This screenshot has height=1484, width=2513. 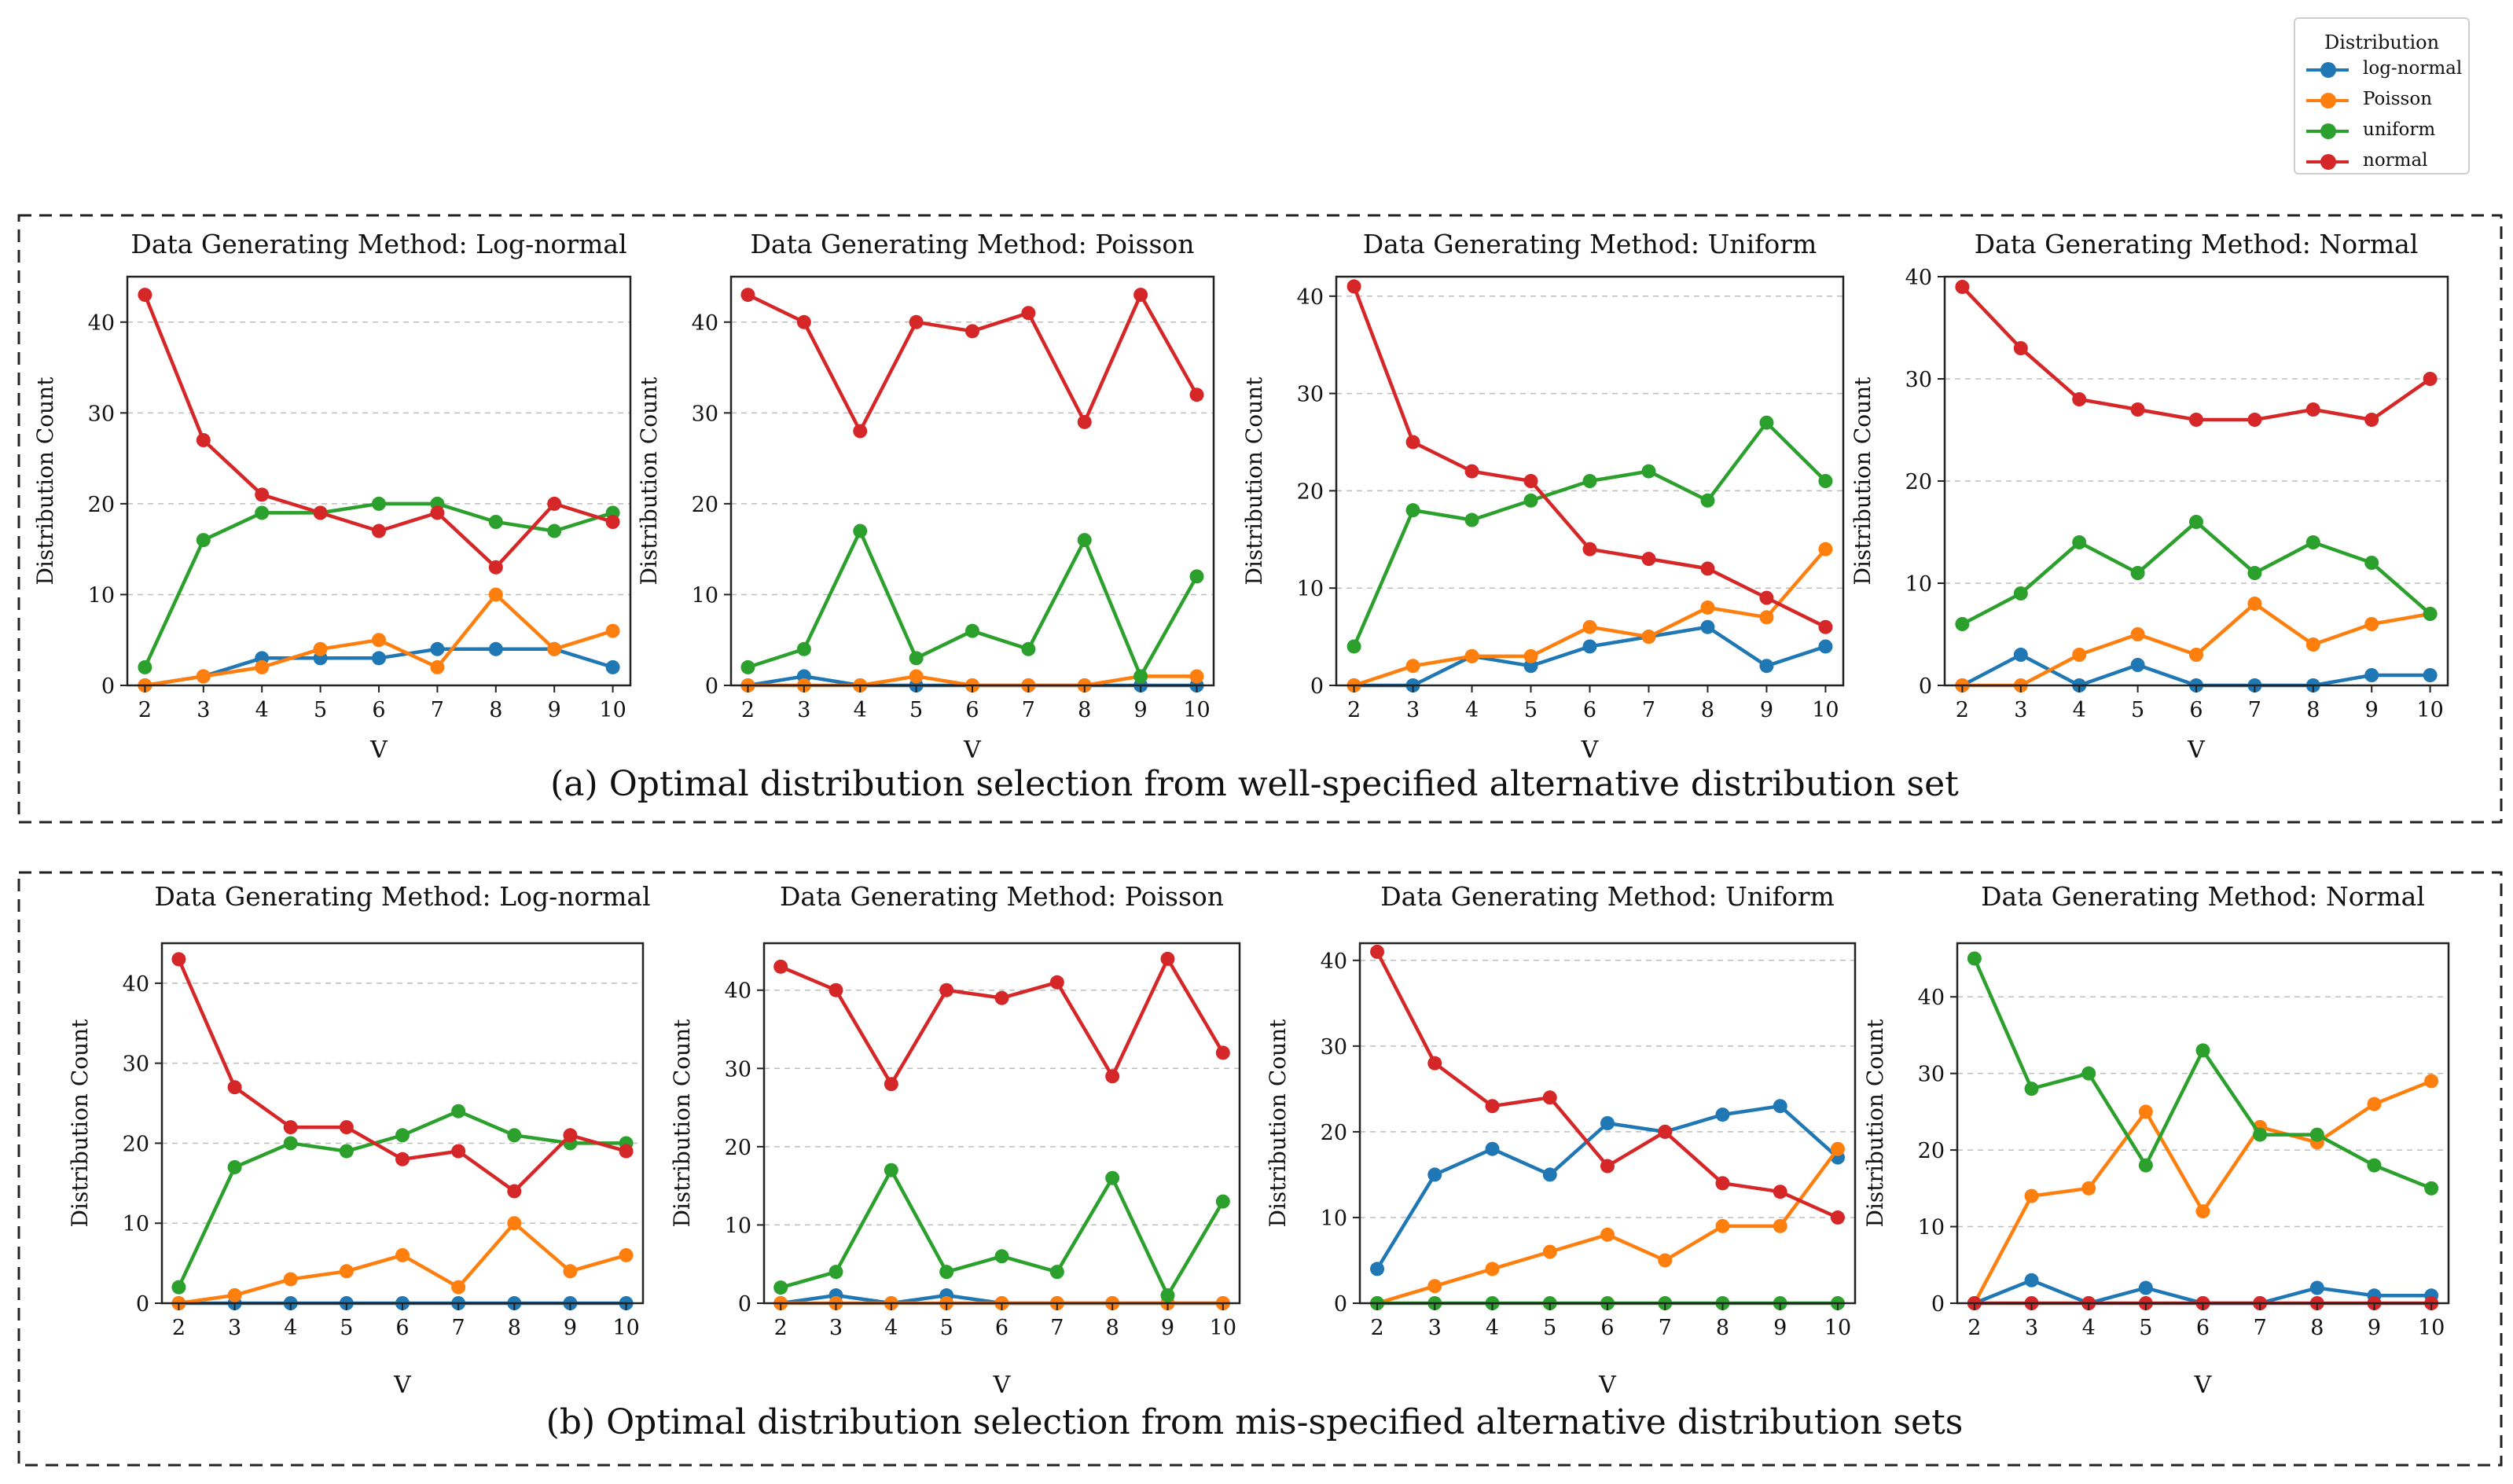 What do you see at coordinates (2395, 160) in the screenshot?
I see `legend-label-normal: normal` at bounding box center [2395, 160].